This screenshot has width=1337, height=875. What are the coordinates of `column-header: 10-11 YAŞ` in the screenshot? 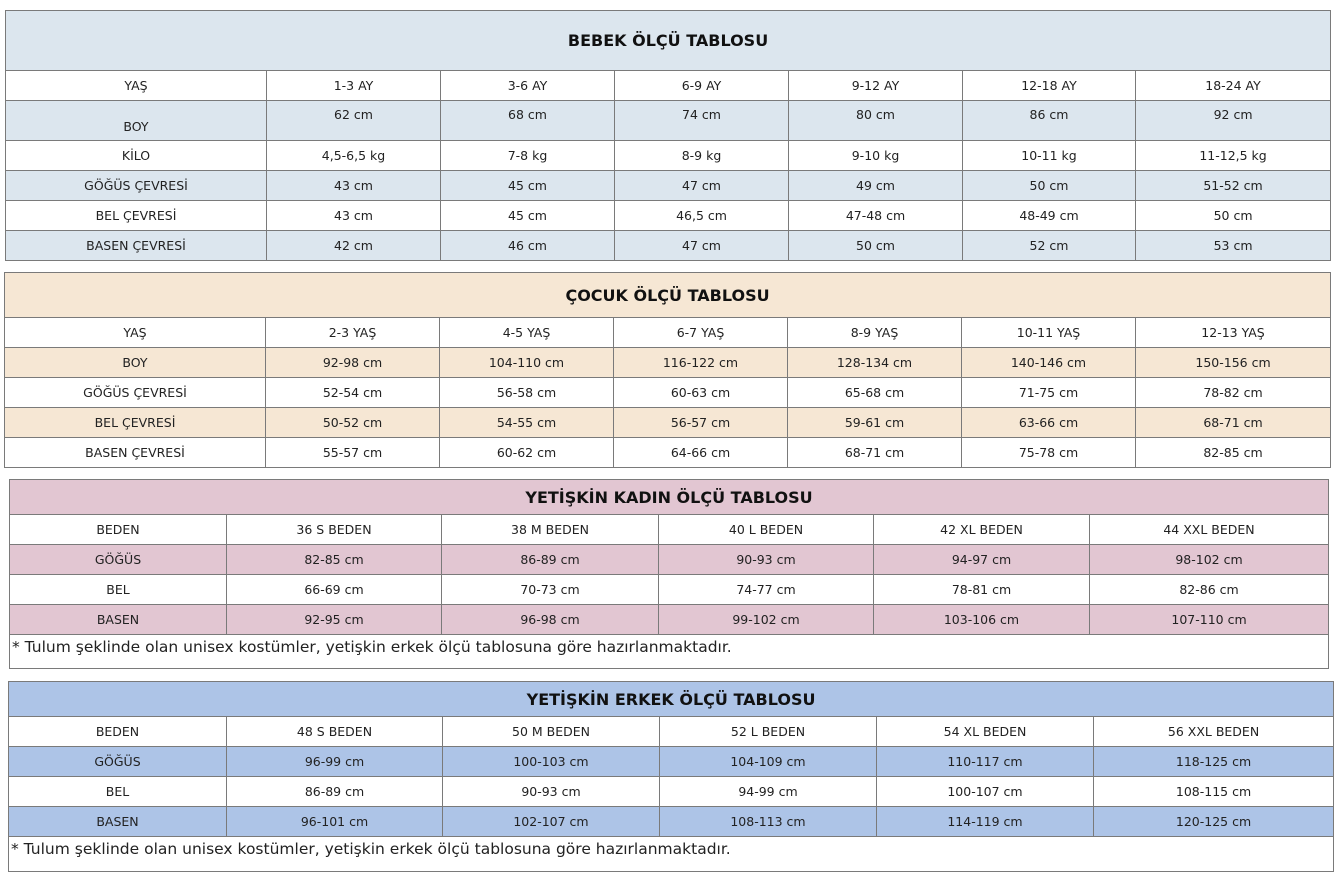 It's located at (1048, 332).